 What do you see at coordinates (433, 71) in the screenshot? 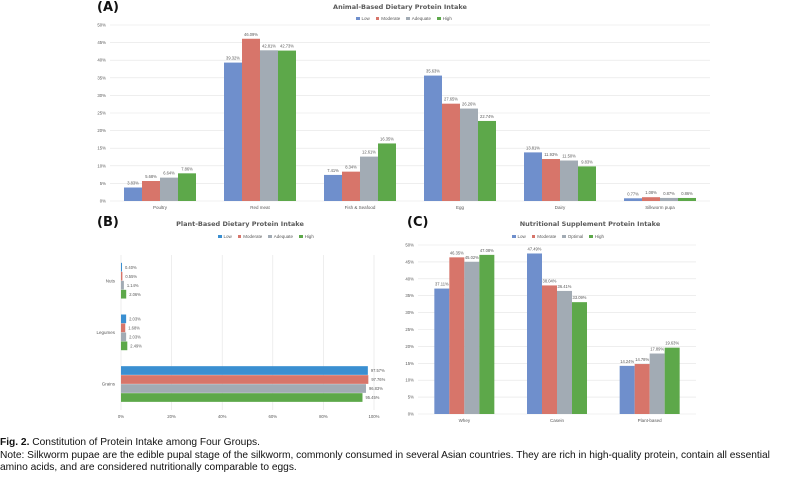
I see `data-label: 35.63%` at bounding box center [433, 71].